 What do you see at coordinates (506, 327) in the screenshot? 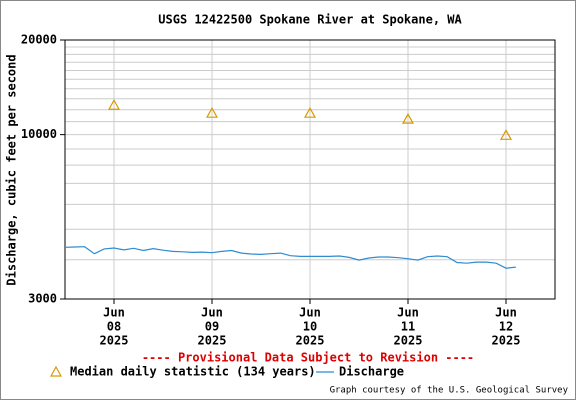
I see `x-tick-label: 12` at bounding box center [506, 327].